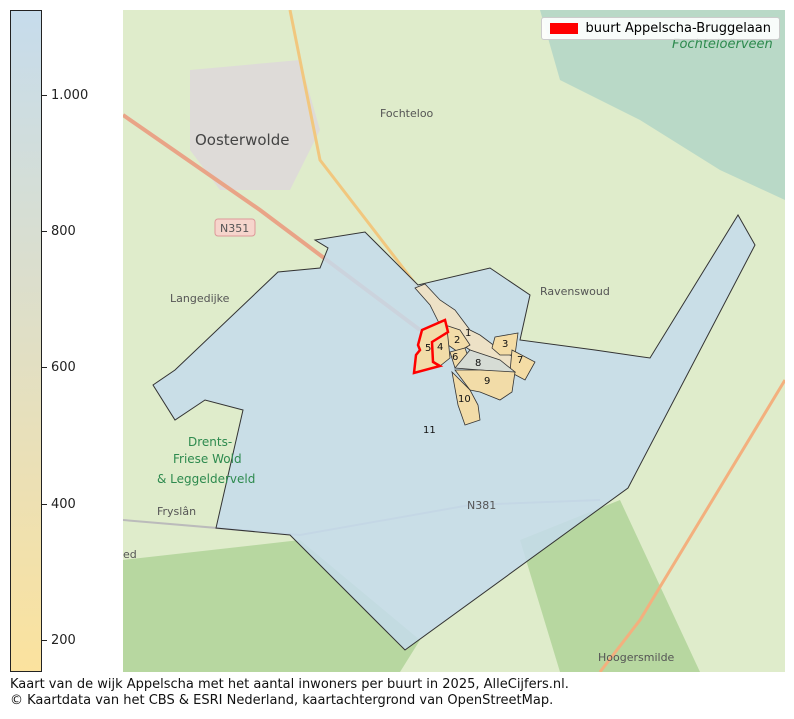  I want to click on oosterwolde-town, so click(255, 125).